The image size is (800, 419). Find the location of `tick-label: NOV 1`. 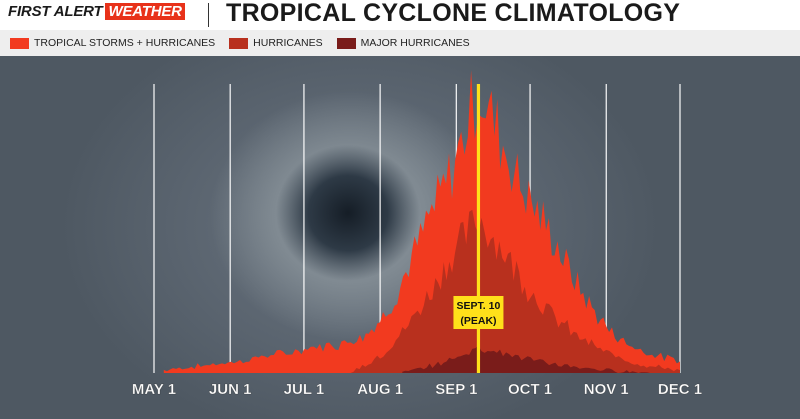

tick-label: NOV 1 is located at coordinates (606, 389).